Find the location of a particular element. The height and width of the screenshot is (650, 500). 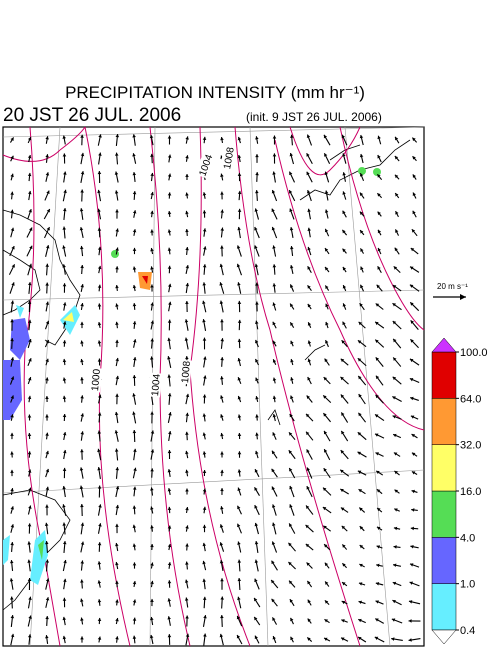

colorbar-segment is located at coordinates (444, 375).